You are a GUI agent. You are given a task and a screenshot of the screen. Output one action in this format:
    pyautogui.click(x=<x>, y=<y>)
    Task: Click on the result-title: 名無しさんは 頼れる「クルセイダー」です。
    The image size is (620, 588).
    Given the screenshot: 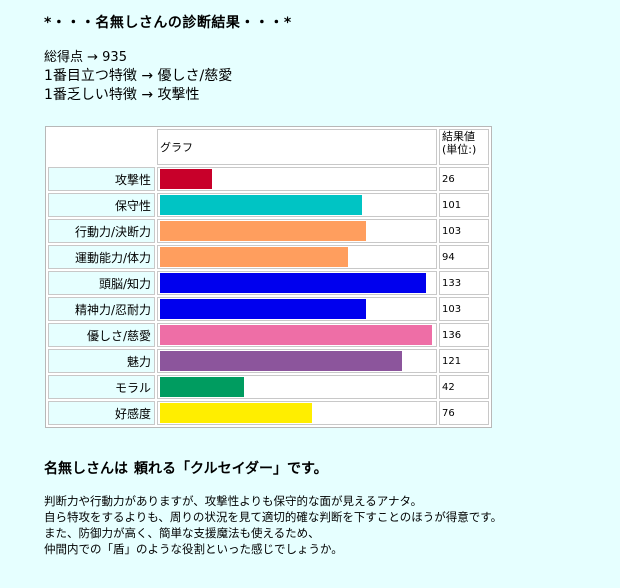 What is the action you would take?
    pyautogui.click(x=186, y=468)
    